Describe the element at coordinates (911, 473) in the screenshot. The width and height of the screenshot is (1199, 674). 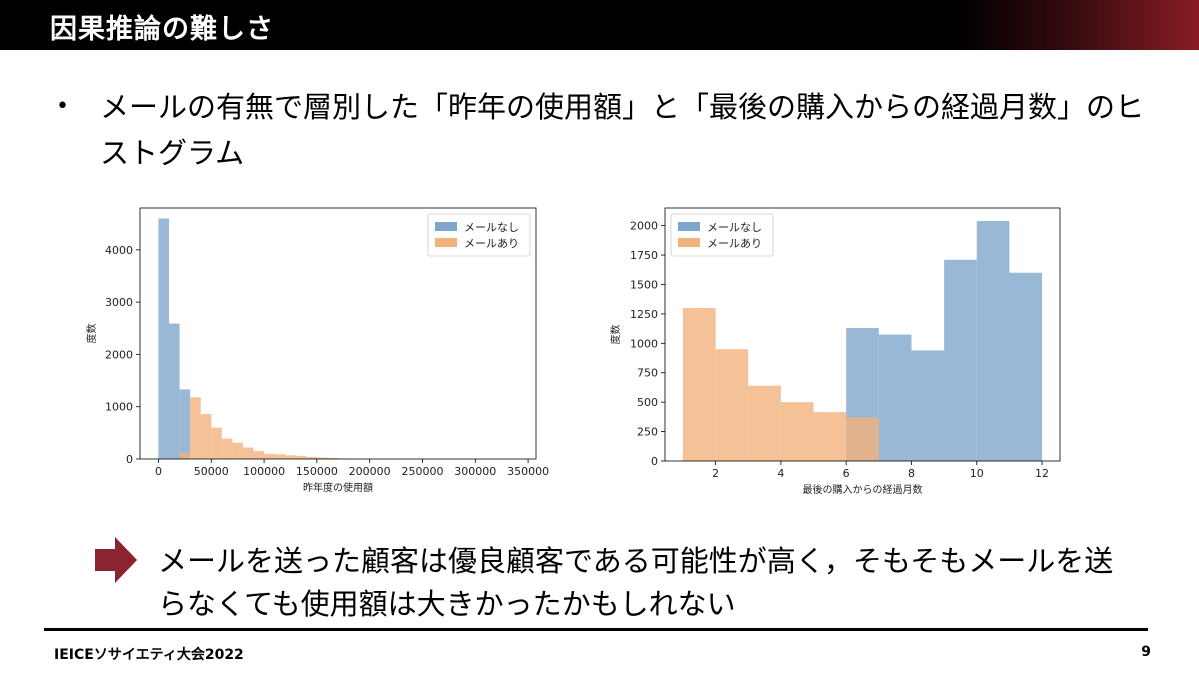
I see `x-tick-label: 8` at that location.